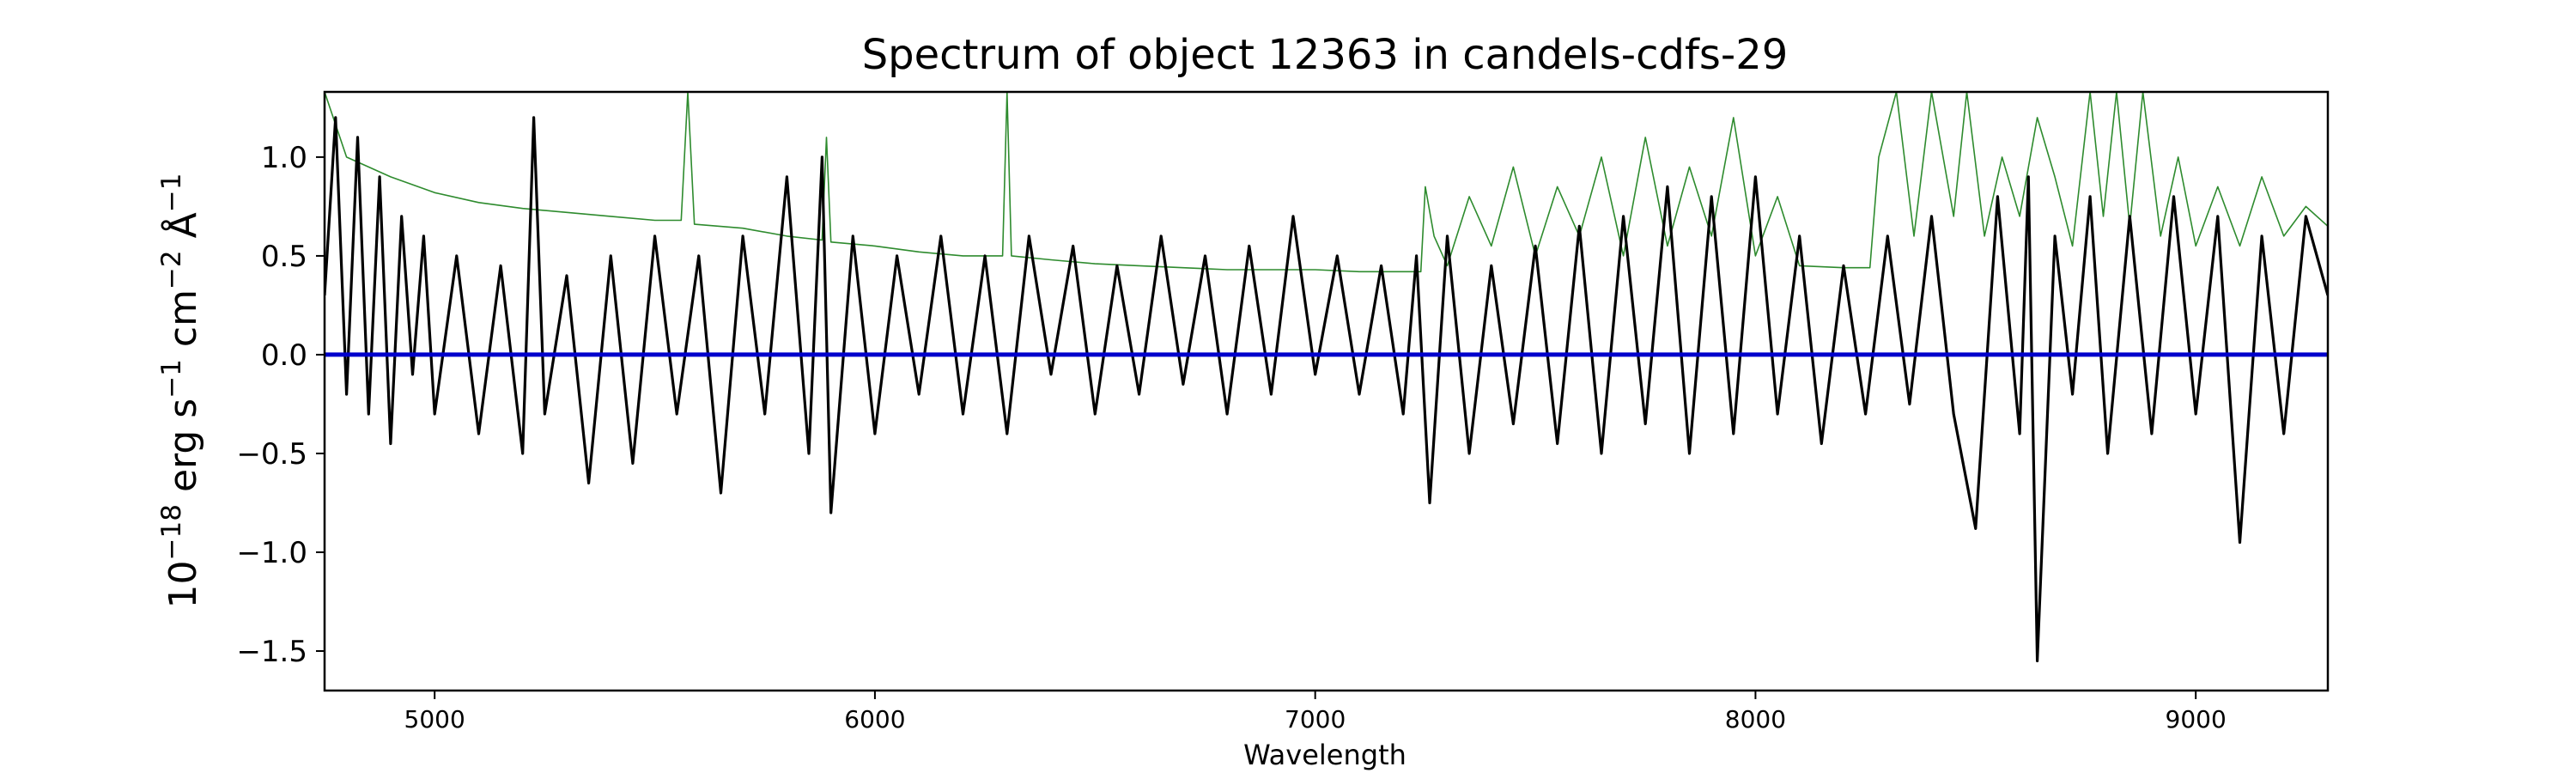  Describe the element at coordinates (183, 324) in the screenshot. I see `ylabel-unit-cm: cm` at that location.